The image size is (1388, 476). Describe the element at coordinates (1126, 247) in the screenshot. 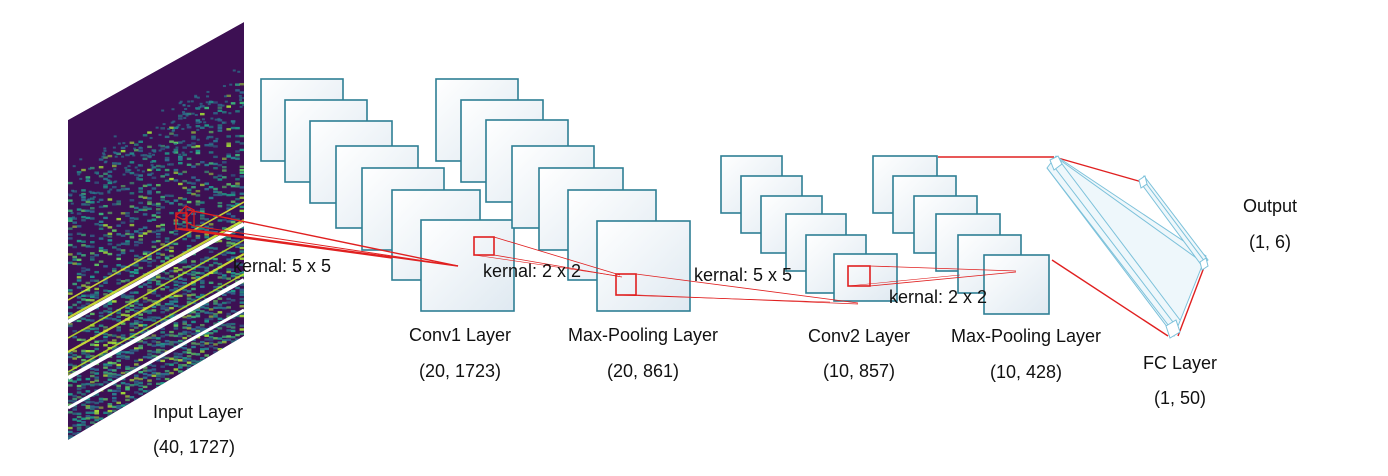

I see `fc-layer-bar` at that location.